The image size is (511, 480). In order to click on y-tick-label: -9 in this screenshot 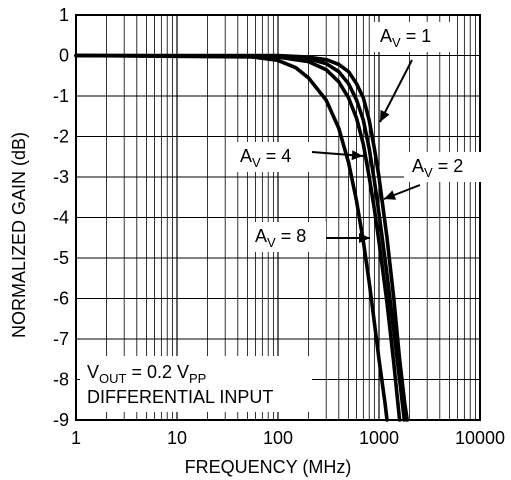, I will do `click(61, 420)`.